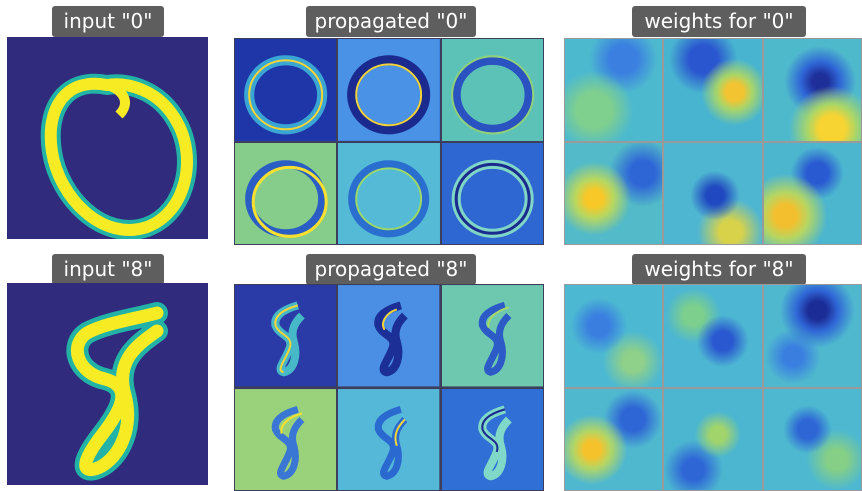  I want to click on weights-8-label: weights for "8", so click(719, 269).